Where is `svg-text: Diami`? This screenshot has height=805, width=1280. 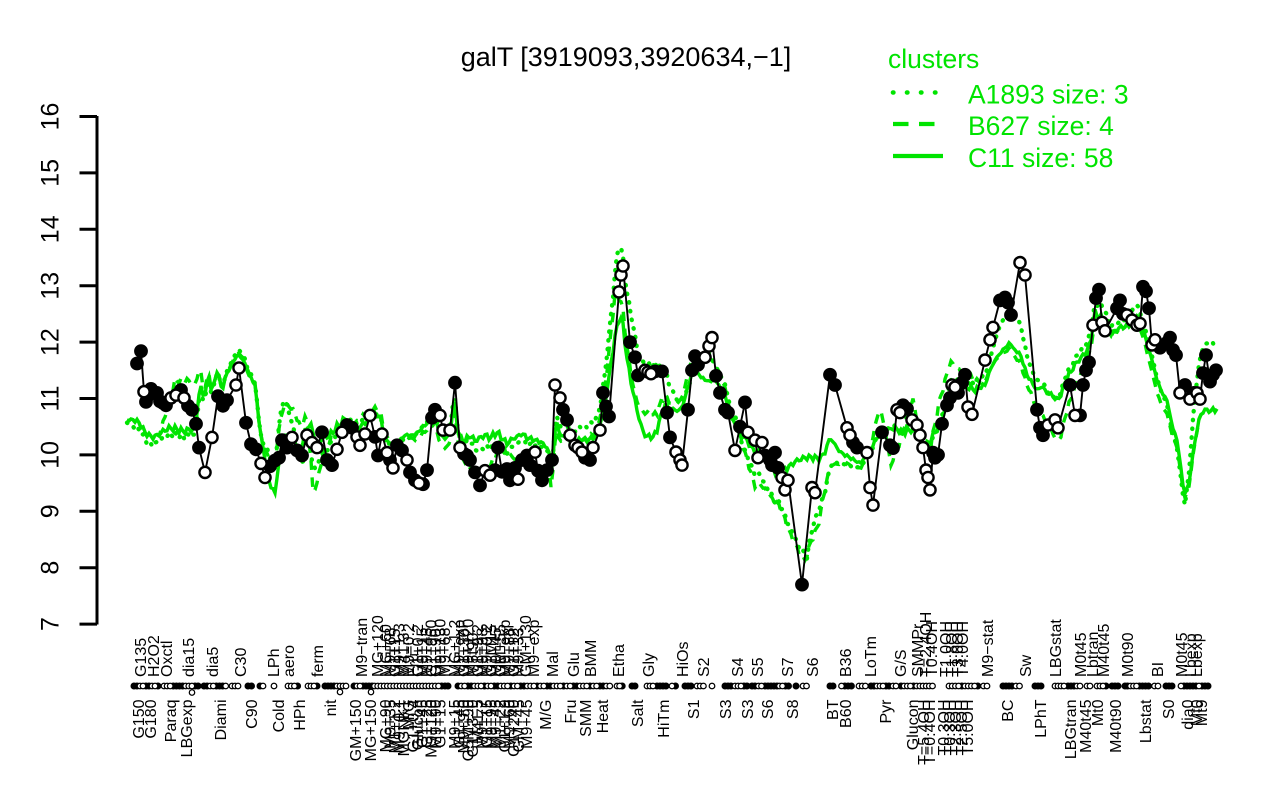
svg-text: Diami is located at coordinates (221, 720).